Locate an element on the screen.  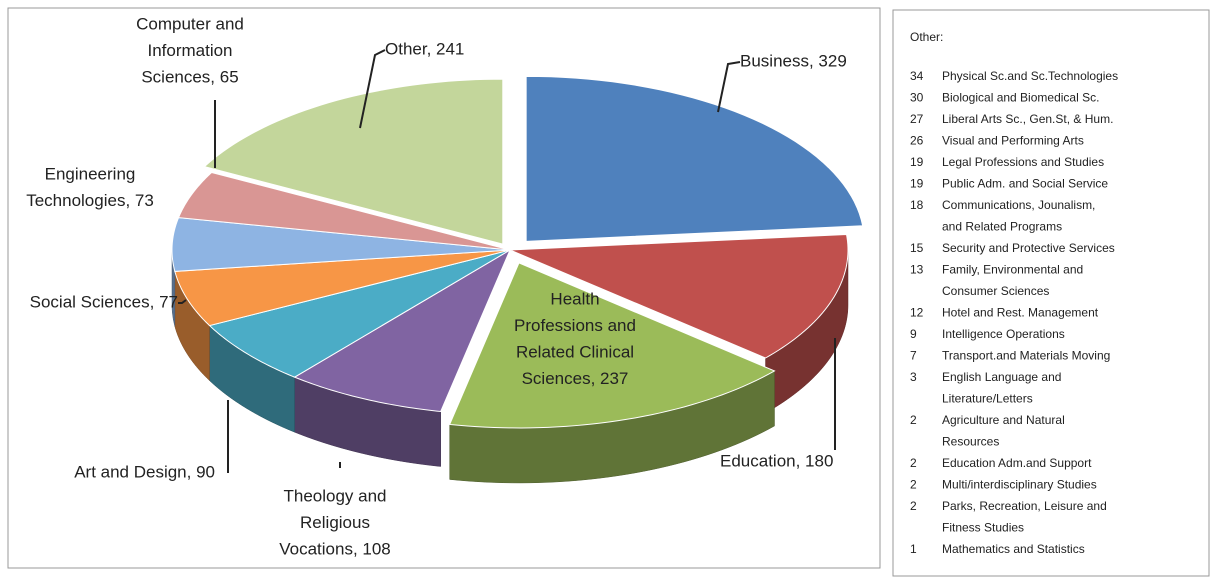
data-label: Related Clinical is located at coordinates (575, 351).